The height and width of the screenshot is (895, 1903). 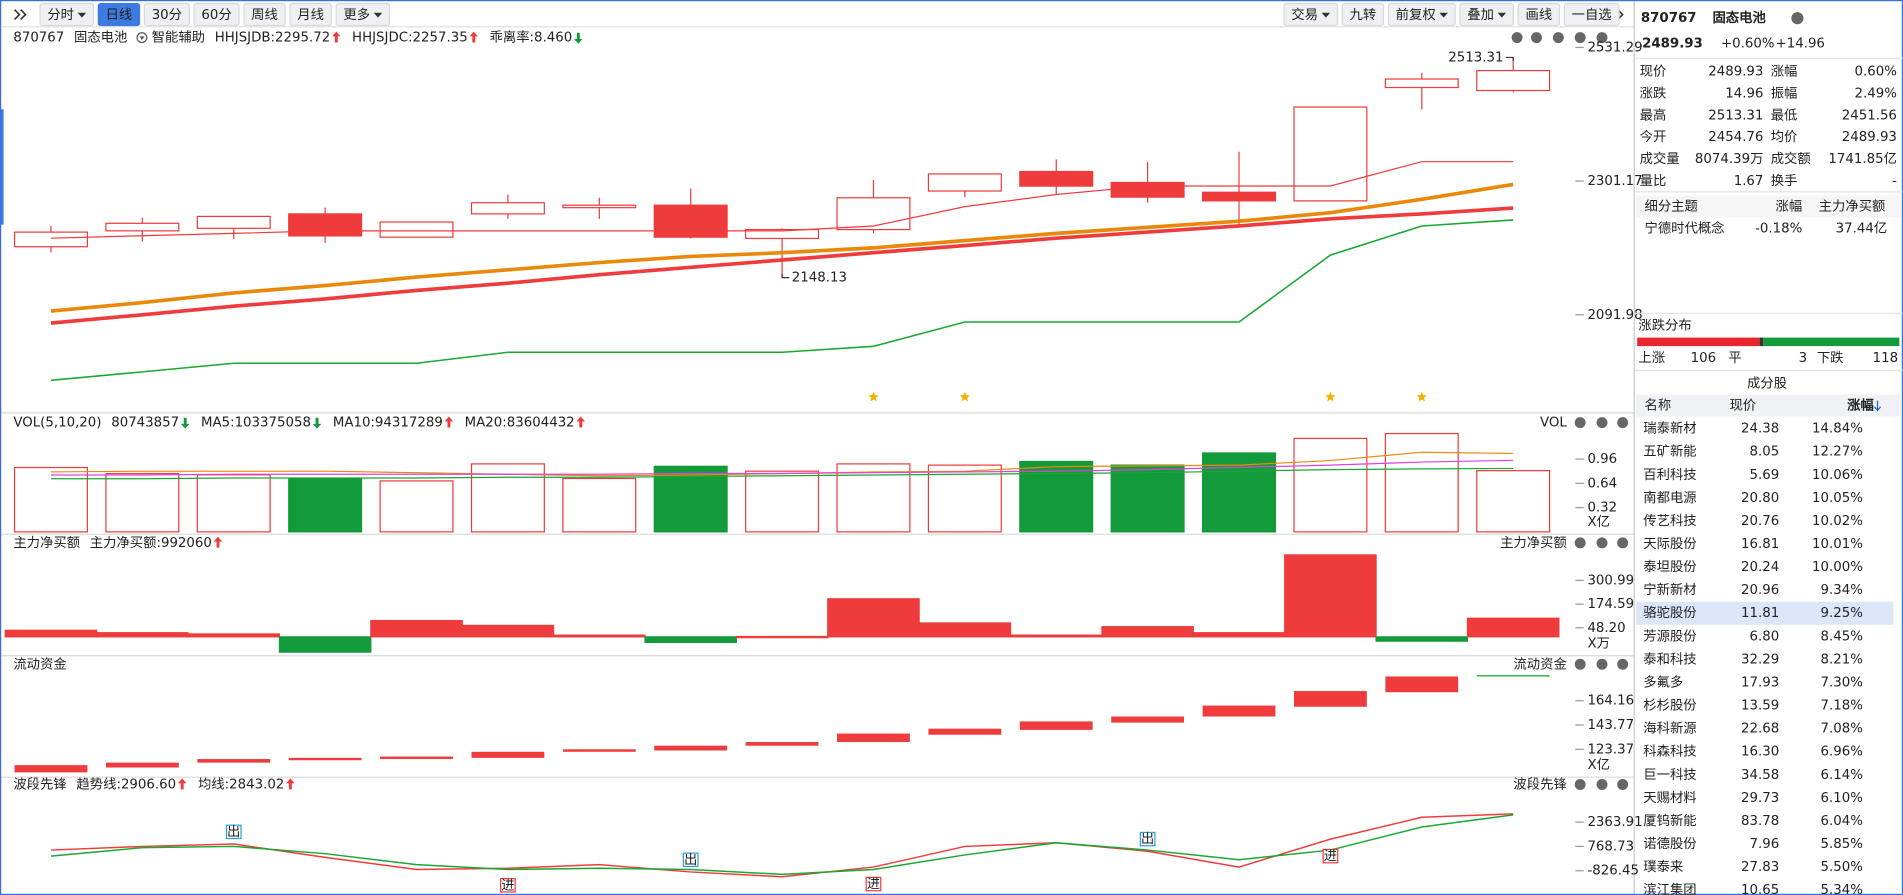 What do you see at coordinates (264, 15) in the screenshot?
I see `toolbar-button: 周线` at bounding box center [264, 15].